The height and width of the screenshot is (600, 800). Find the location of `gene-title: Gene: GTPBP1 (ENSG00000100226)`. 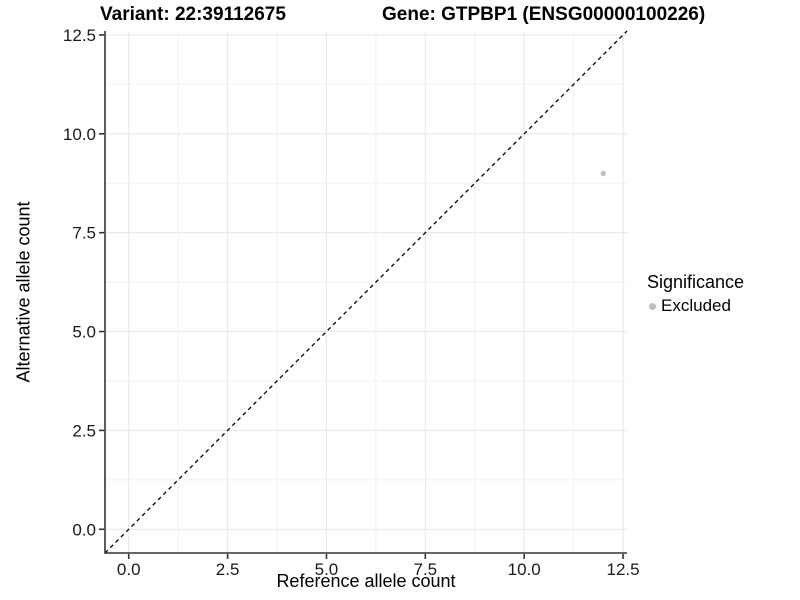

gene-title: Gene: GTPBP1 (ENSG00000100226) is located at coordinates (544, 14).